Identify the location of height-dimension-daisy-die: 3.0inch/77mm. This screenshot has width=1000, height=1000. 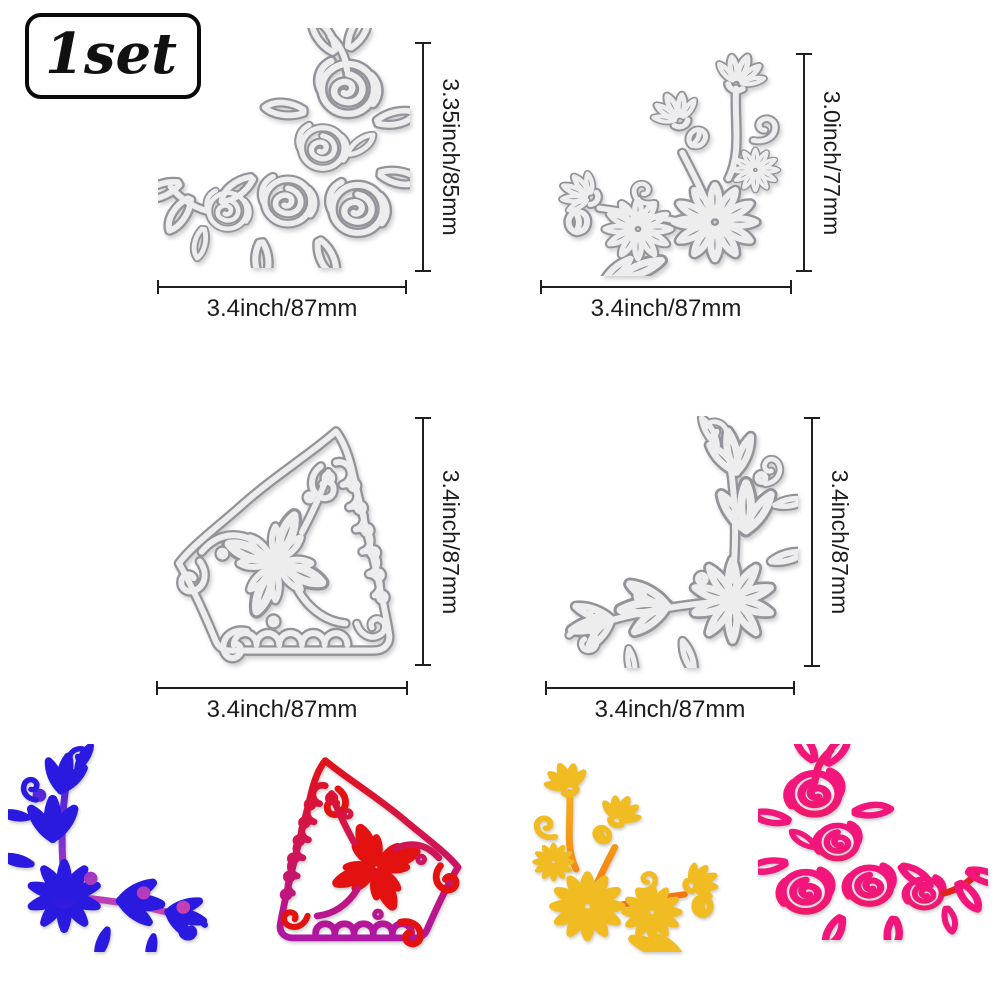
(820, 162).